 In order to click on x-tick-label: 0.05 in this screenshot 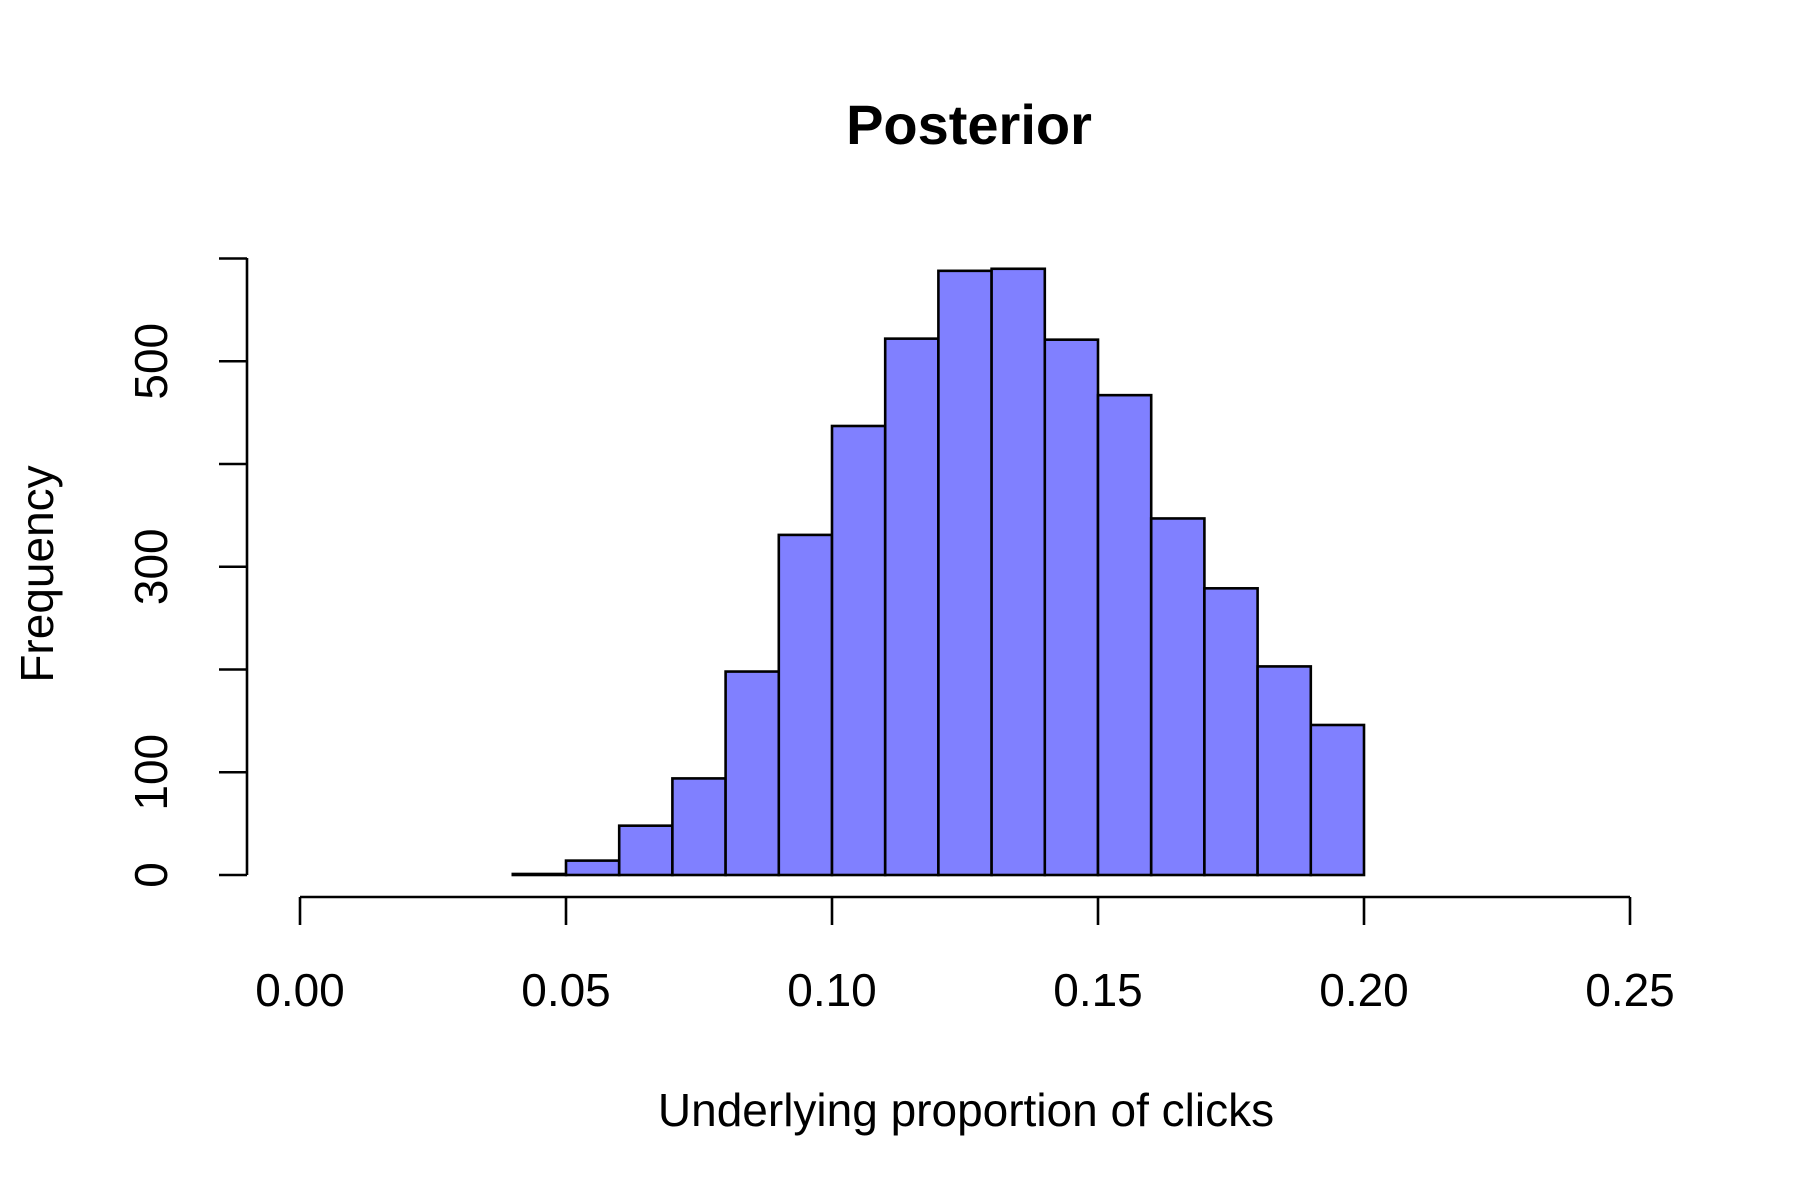, I will do `click(566, 990)`.